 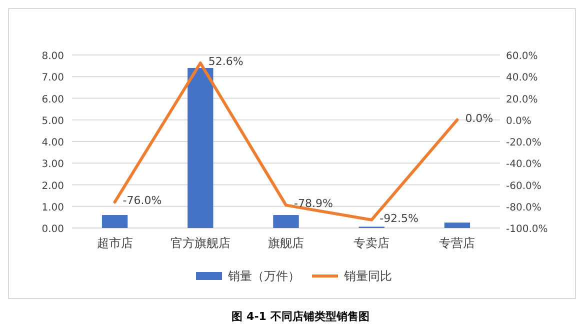 What do you see at coordinates (200, 243) in the screenshot?
I see `x-tick-label: 官方旗舰店` at bounding box center [200, 243].